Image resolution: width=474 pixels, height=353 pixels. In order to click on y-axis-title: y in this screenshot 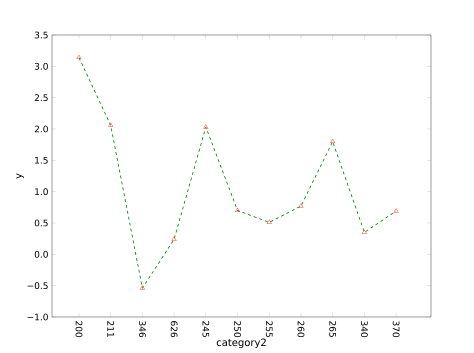, I will do `click(20, 176)`.